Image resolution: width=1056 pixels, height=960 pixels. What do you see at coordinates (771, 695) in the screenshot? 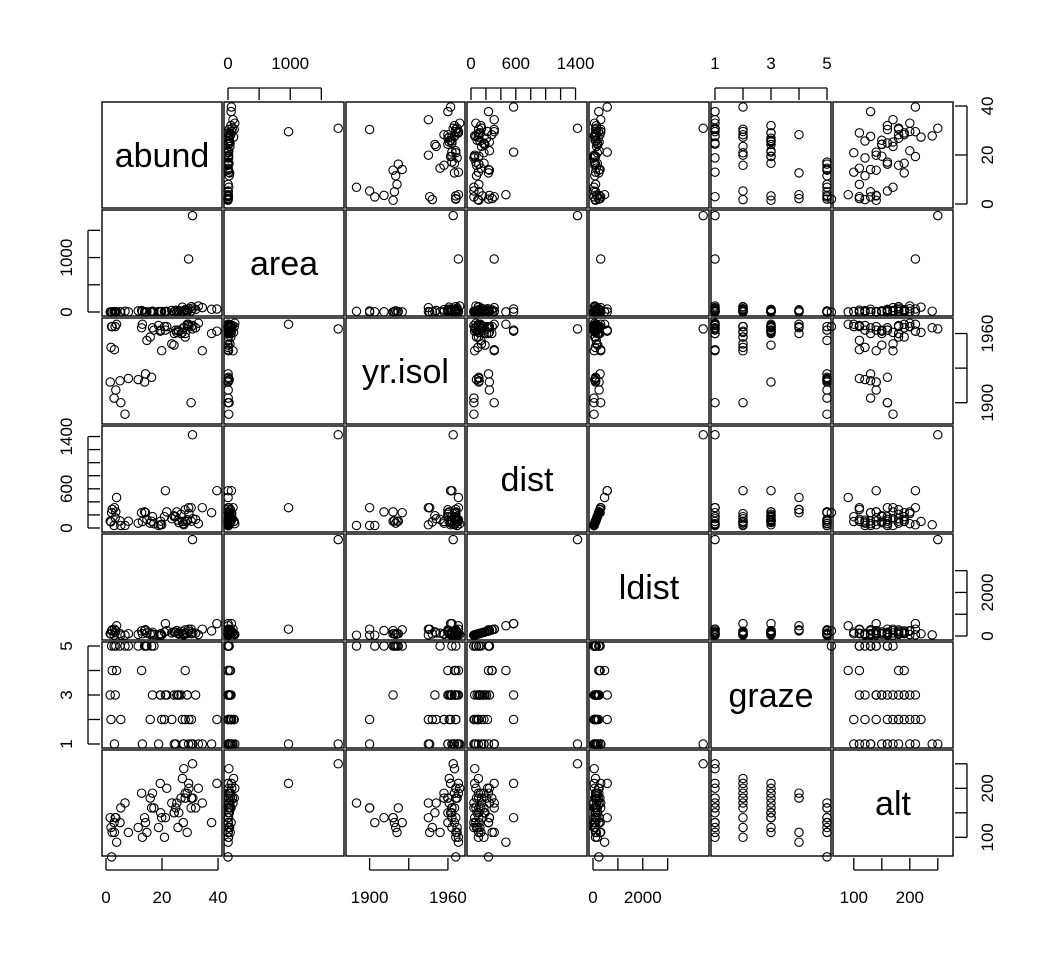
I see `panel-graze-vs-graze: graze` at bounding box center [771, 695].